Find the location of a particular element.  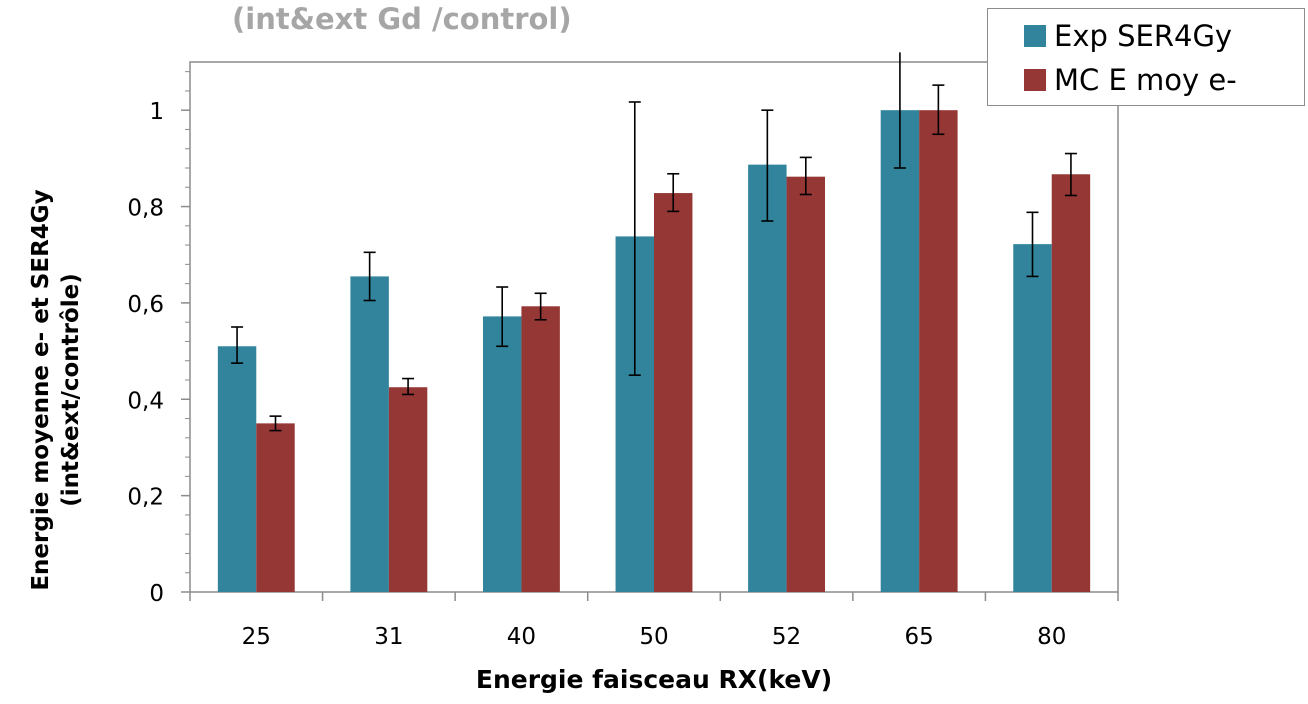

y-tick-label: 0,2 is located at coordinates (145, 498).